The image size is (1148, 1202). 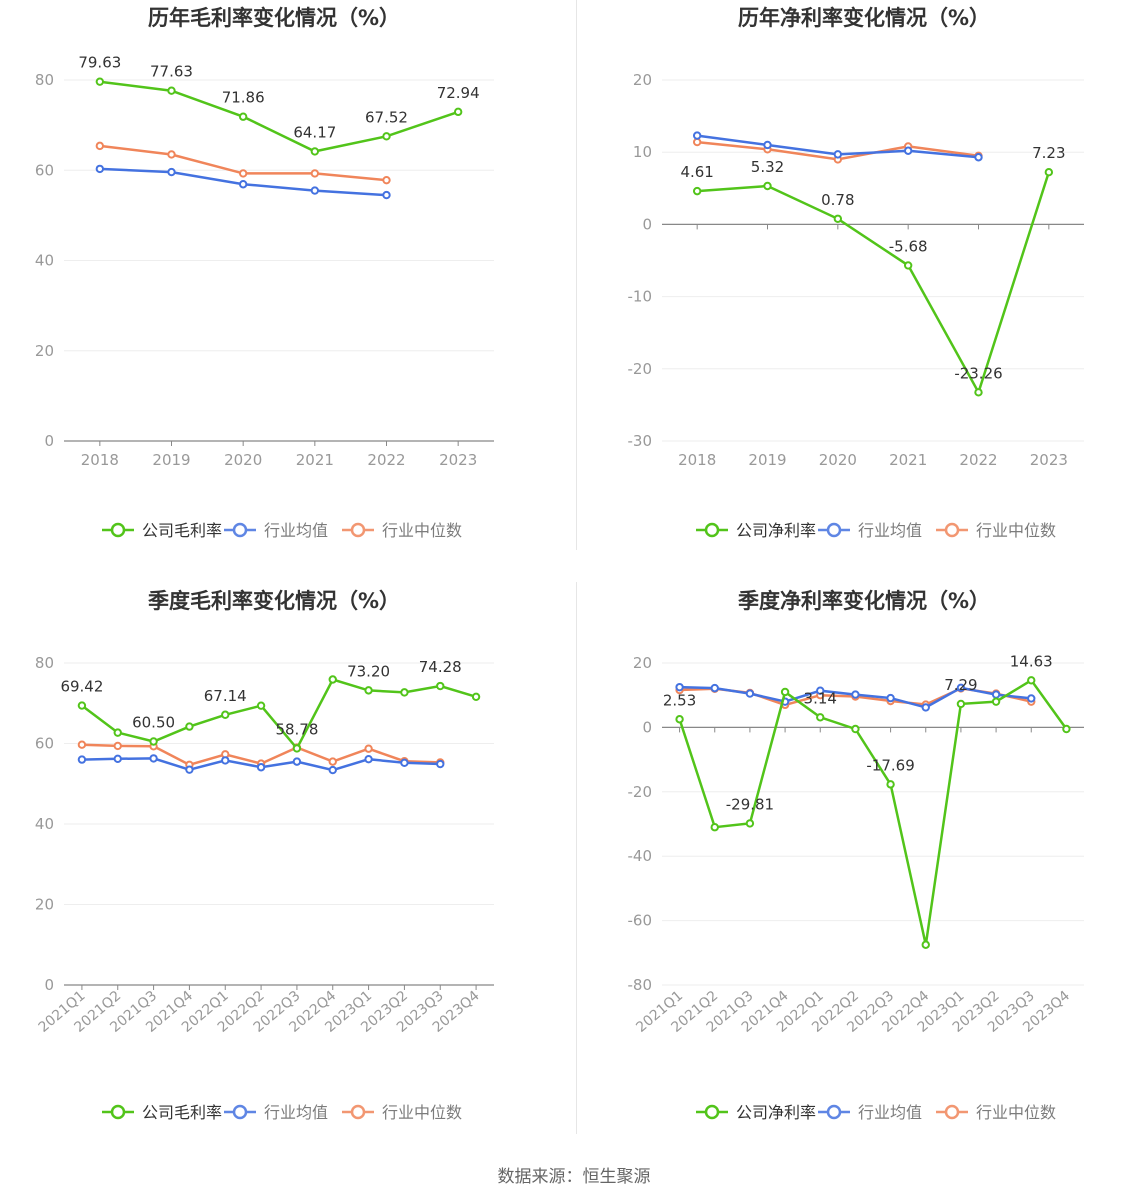 I want to click on data-label: 0.78, so click(x=837, y=200).